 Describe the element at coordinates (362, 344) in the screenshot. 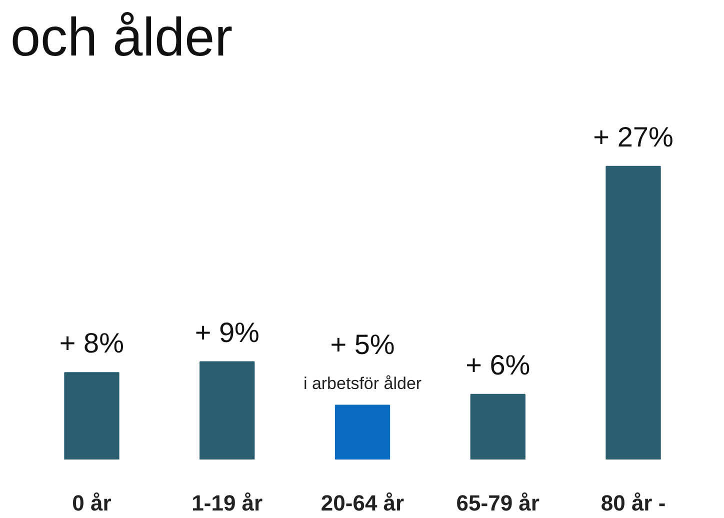

I see `data-label: + 5%` at that location.